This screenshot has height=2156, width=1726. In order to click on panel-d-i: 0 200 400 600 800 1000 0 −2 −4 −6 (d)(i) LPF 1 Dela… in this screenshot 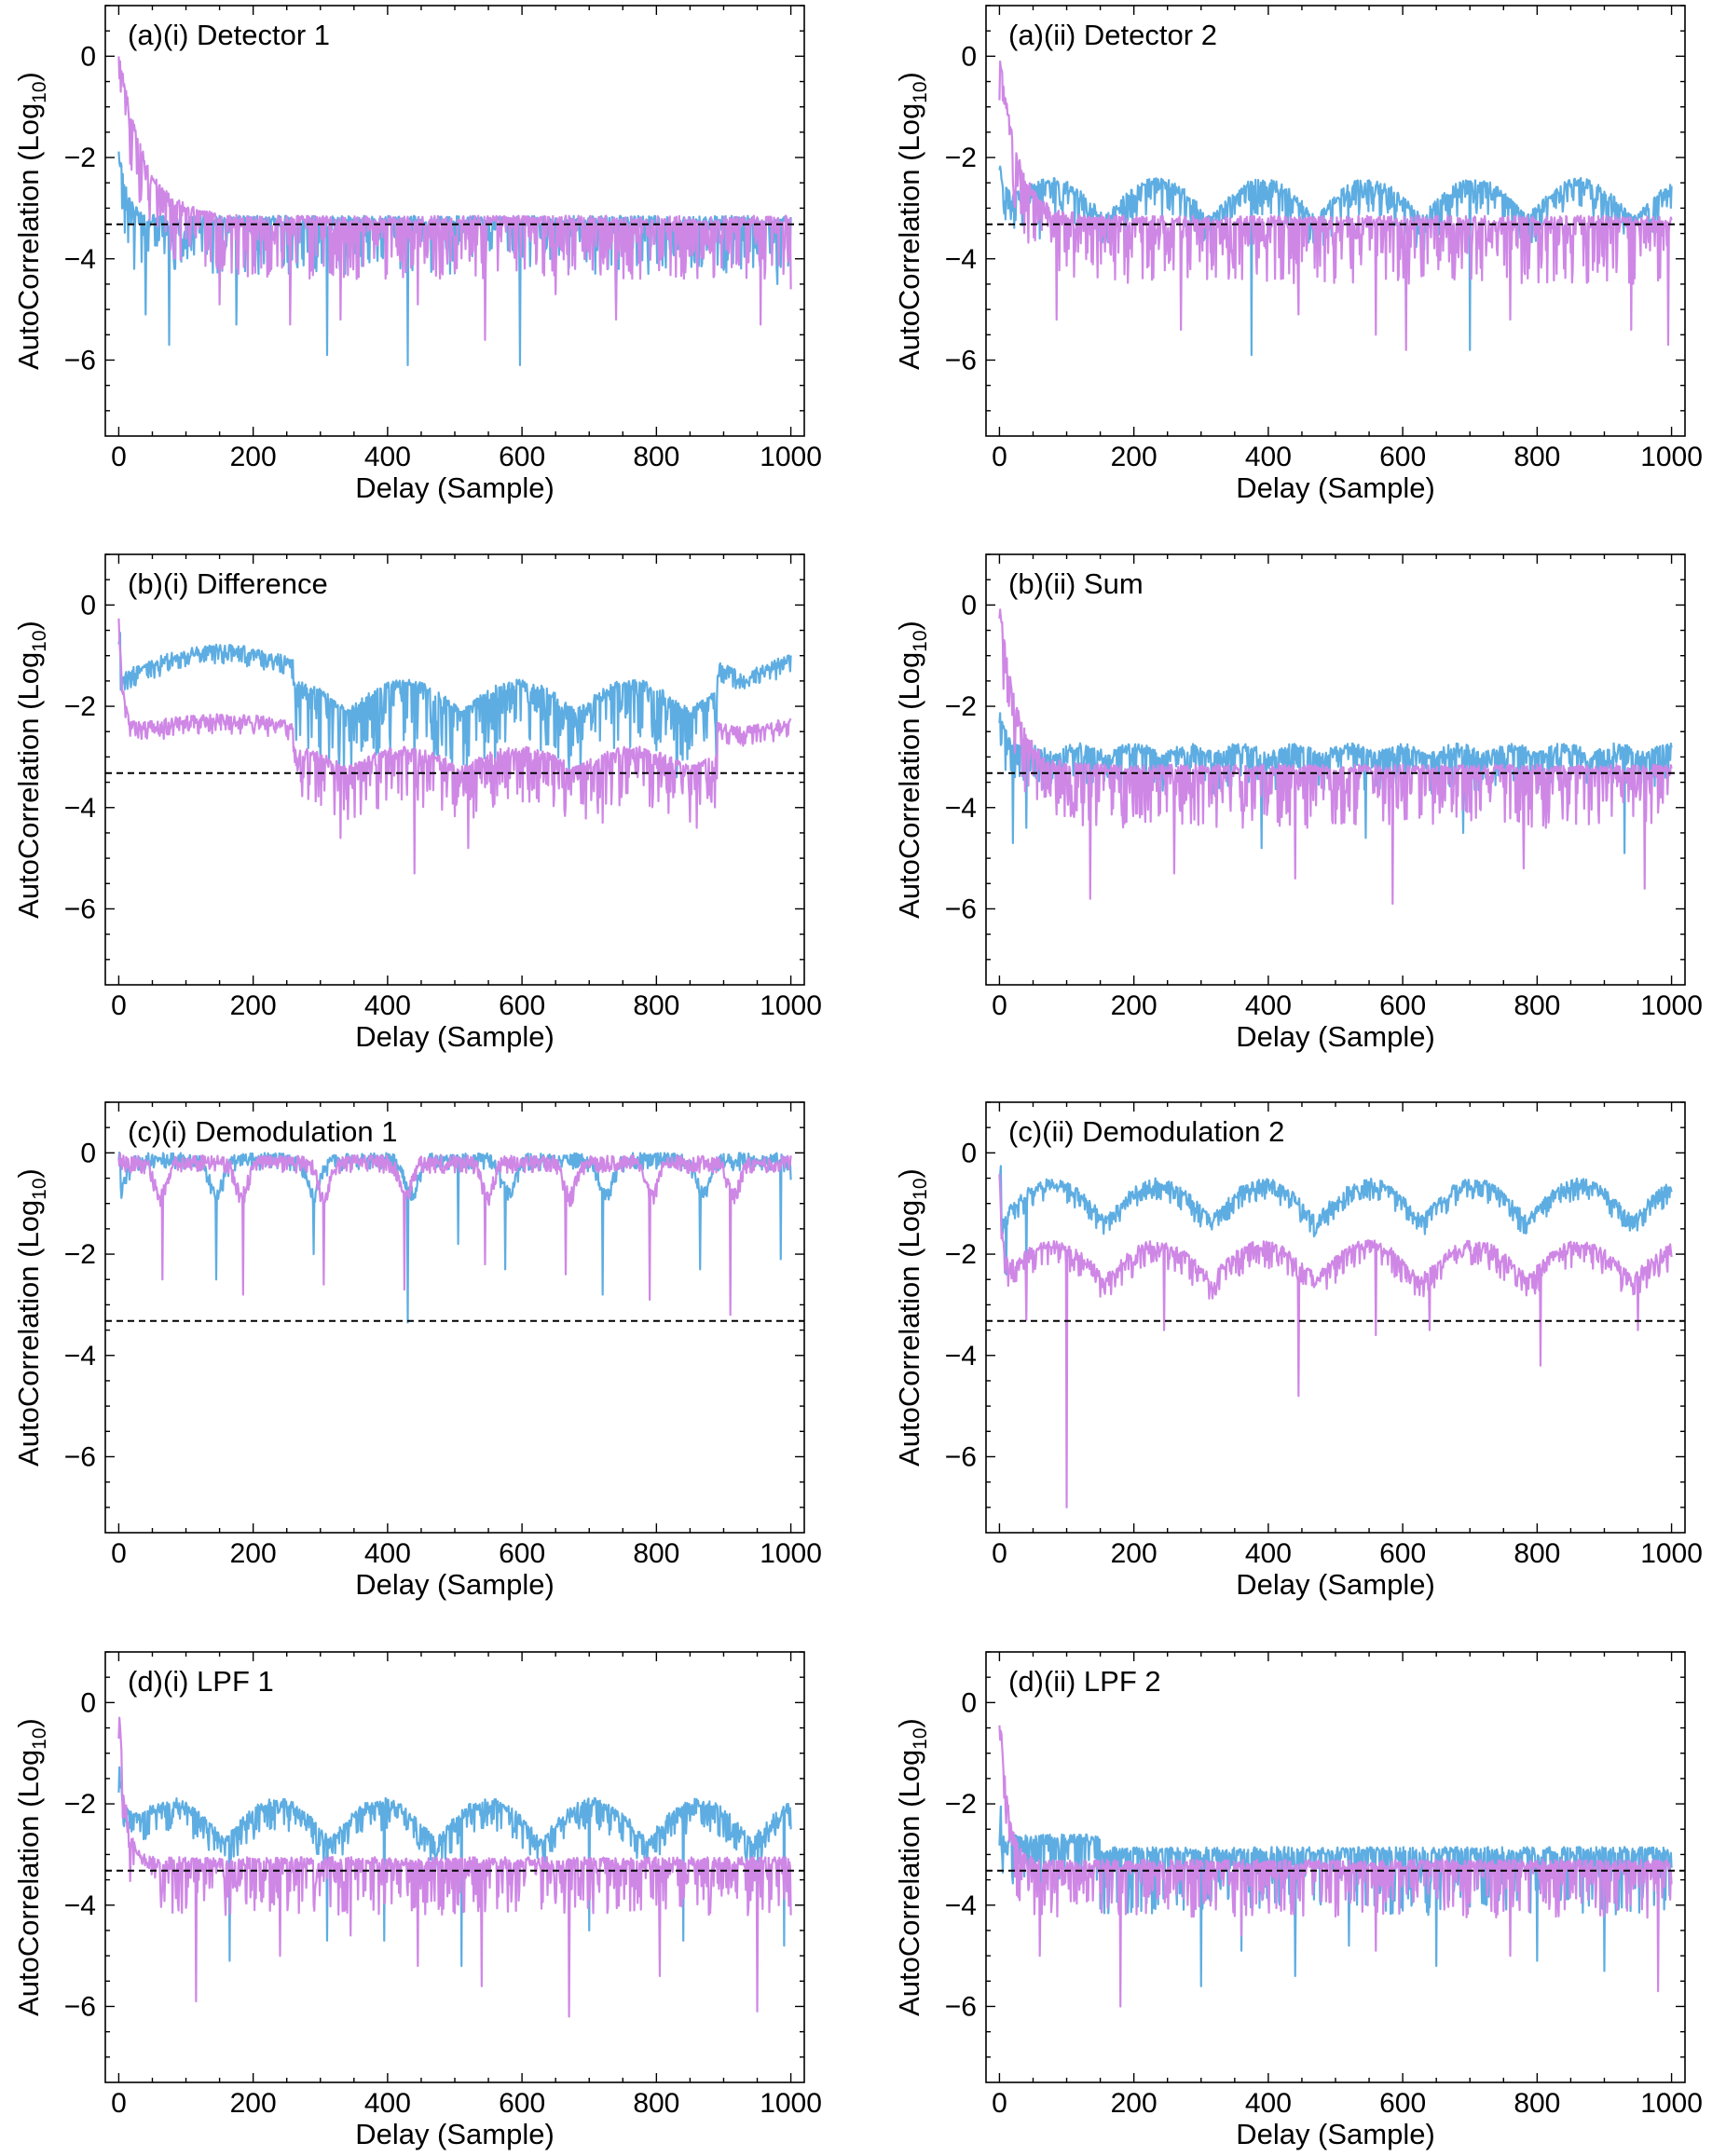, I will do `click(417, 1900)`.